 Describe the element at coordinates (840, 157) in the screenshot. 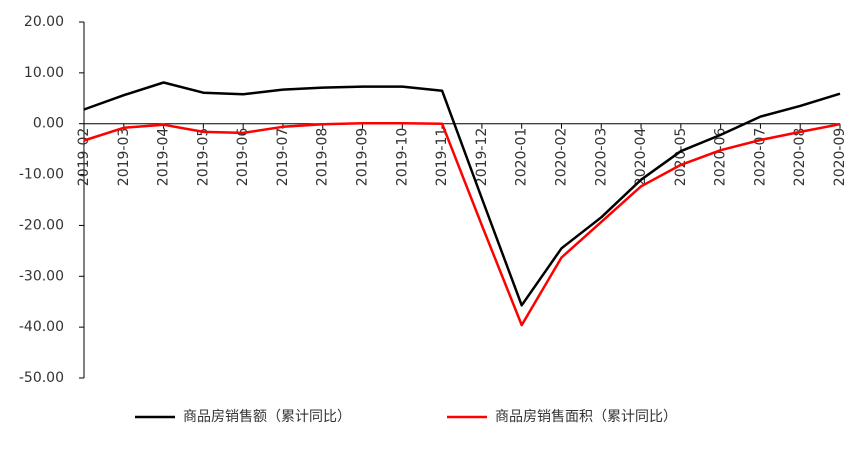

I see `x-tick-label: 2020-09` at that location.